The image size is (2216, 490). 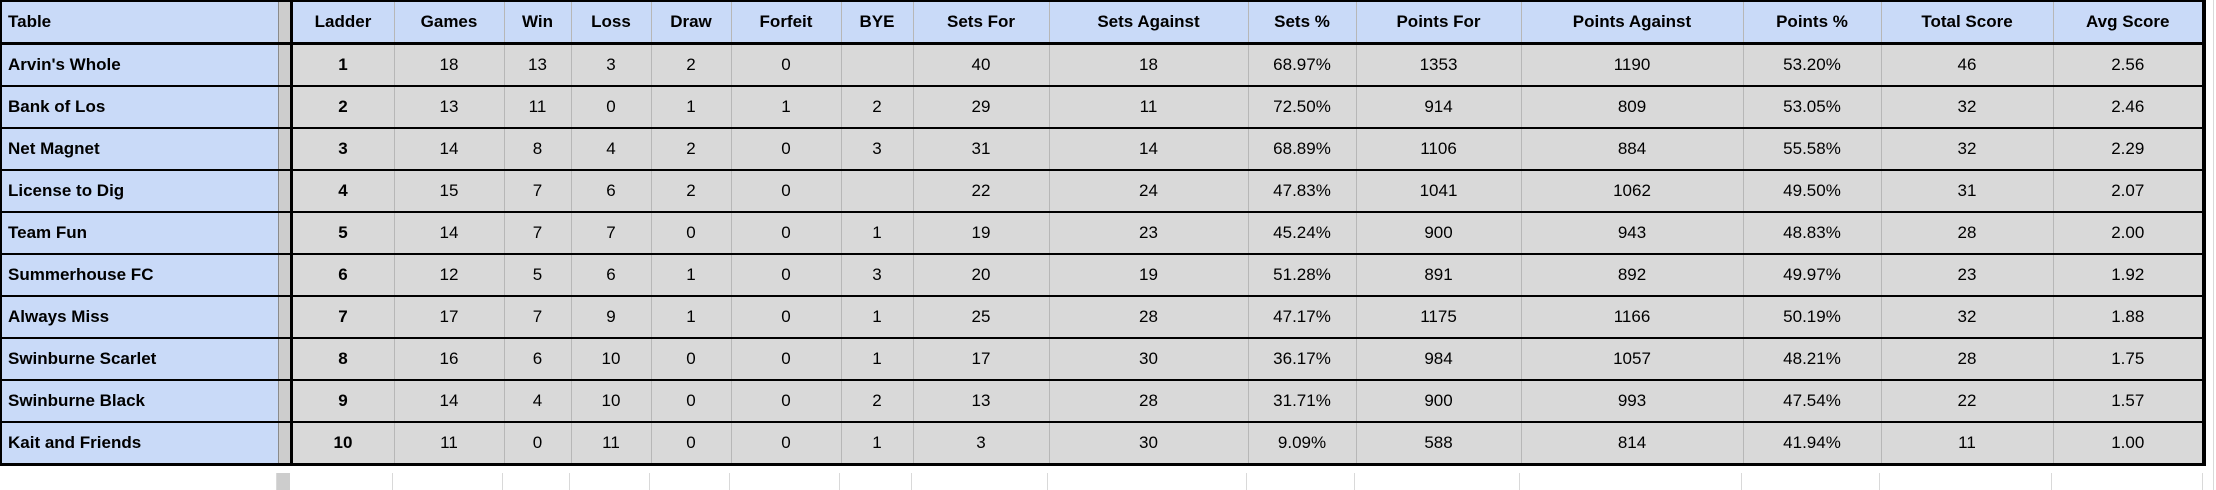 What do you see at coordinates (876, 106) in the screenshot?
I see `cell-bye: 2` at bounding box center [876, 106].